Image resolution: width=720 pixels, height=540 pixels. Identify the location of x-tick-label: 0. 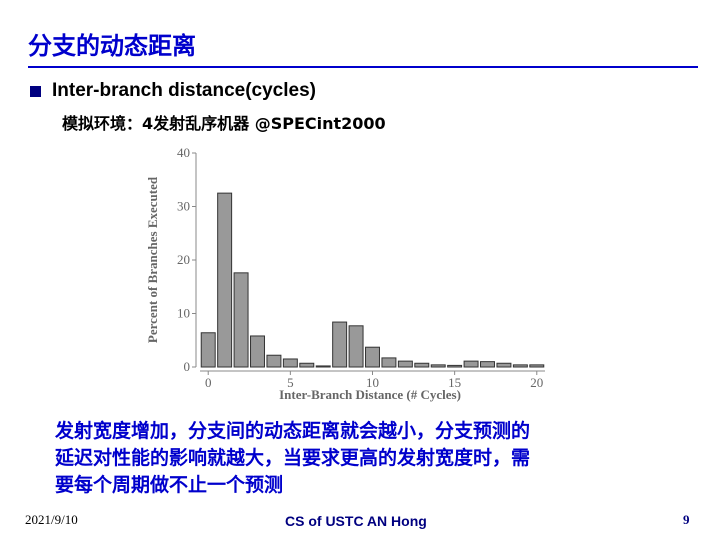
(208, 382).